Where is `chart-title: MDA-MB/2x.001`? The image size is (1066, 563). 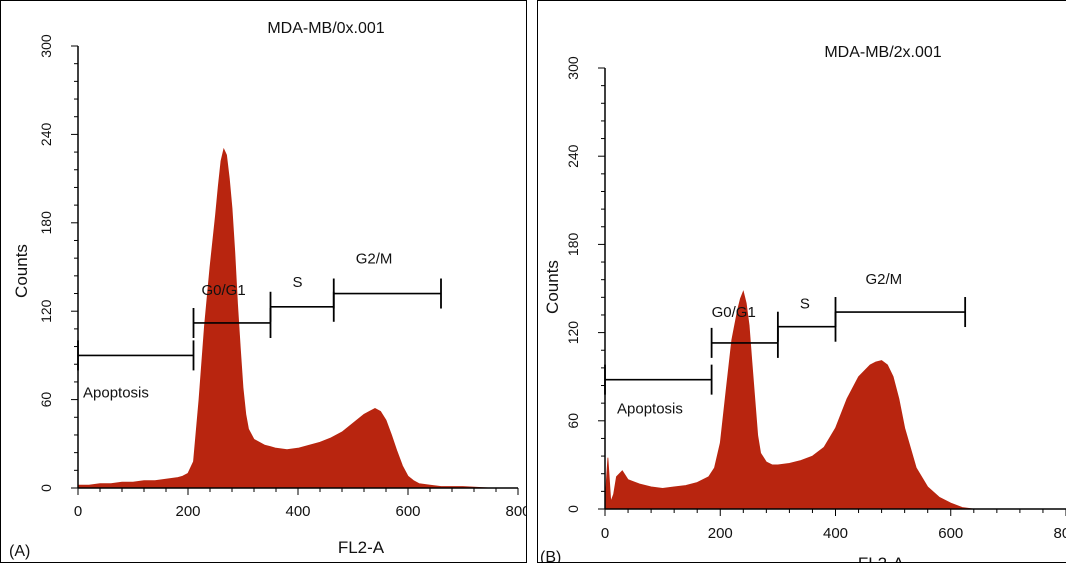 chart-title: MDA-MB/2x.001 is located at coordinates (882, 52).